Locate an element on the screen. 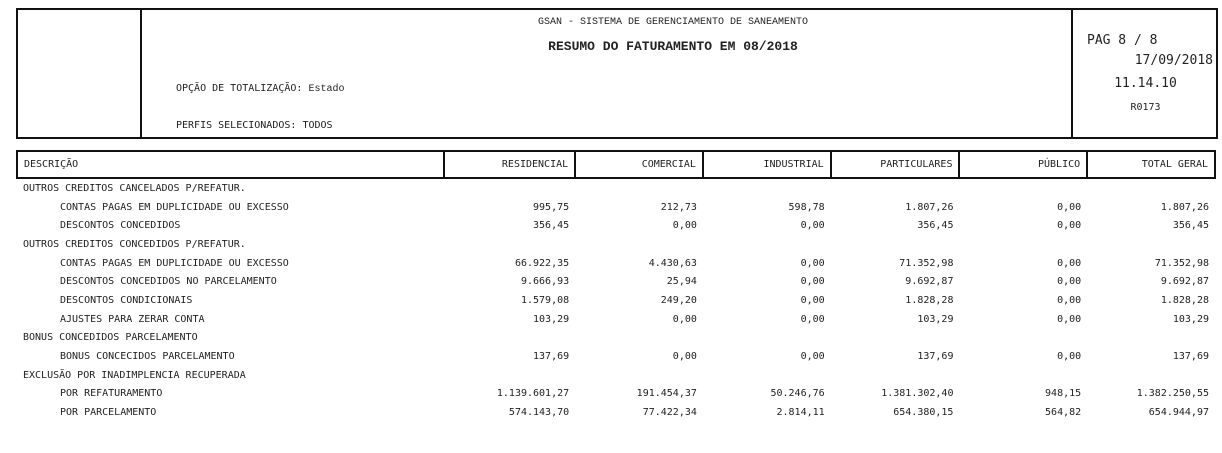 The image size is (1222, 453). option-value: Estado is located at coordinates (326, 89).